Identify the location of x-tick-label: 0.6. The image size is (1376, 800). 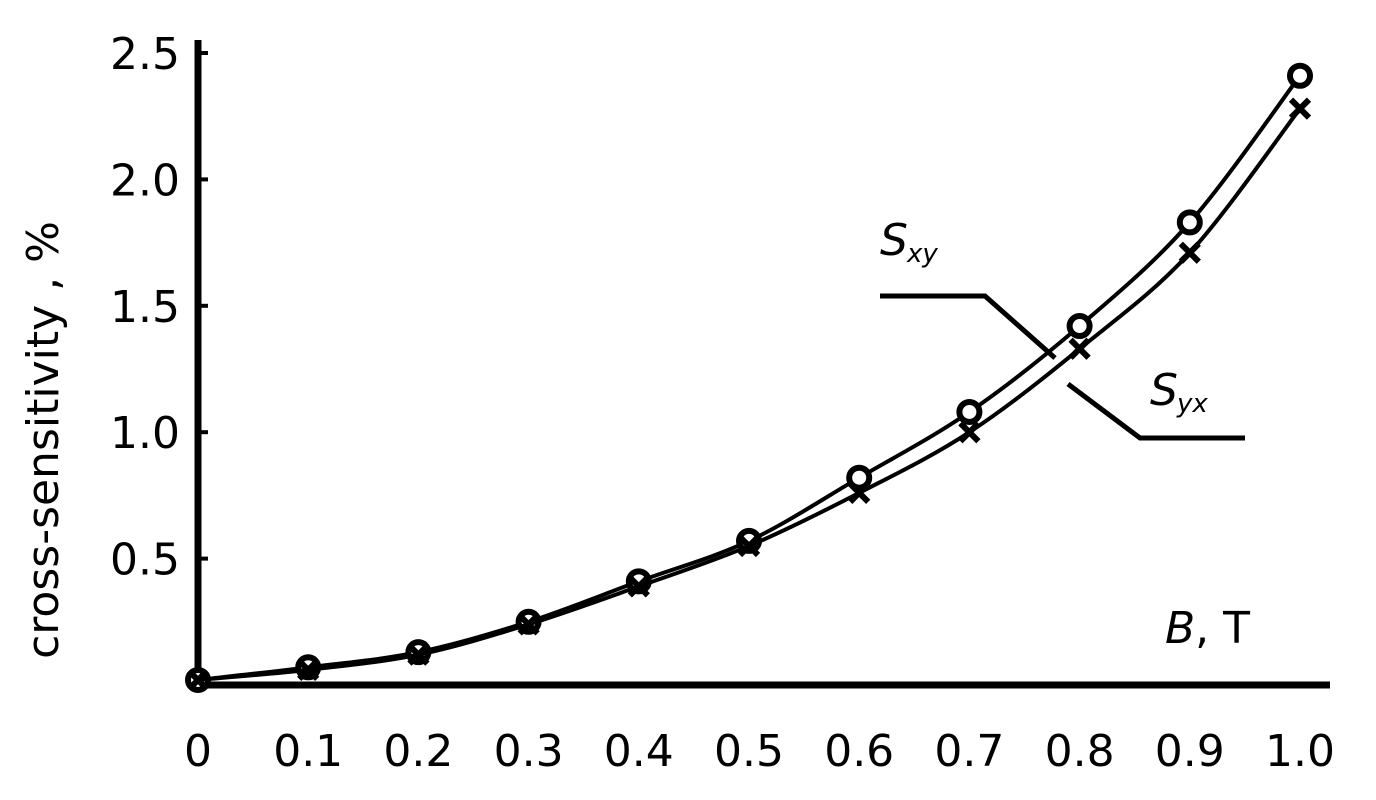
(859, 751).